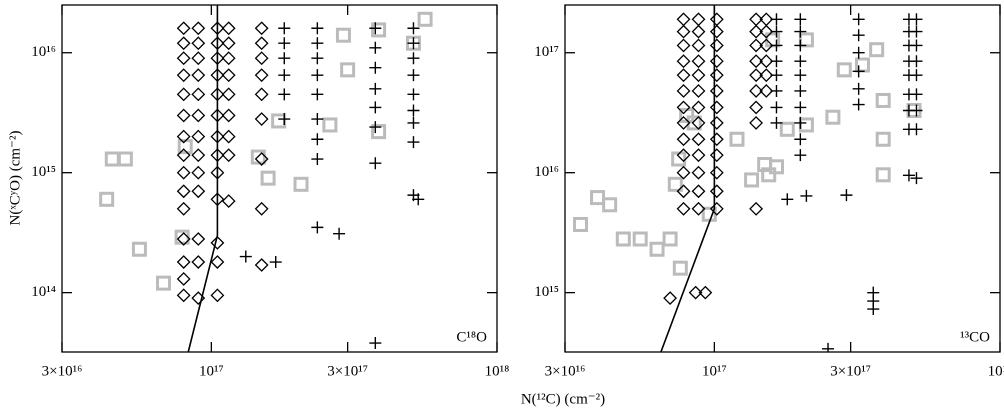  I want to click on x-axis-label: N(¹²C) (cm⁻²), so click(563, 399).